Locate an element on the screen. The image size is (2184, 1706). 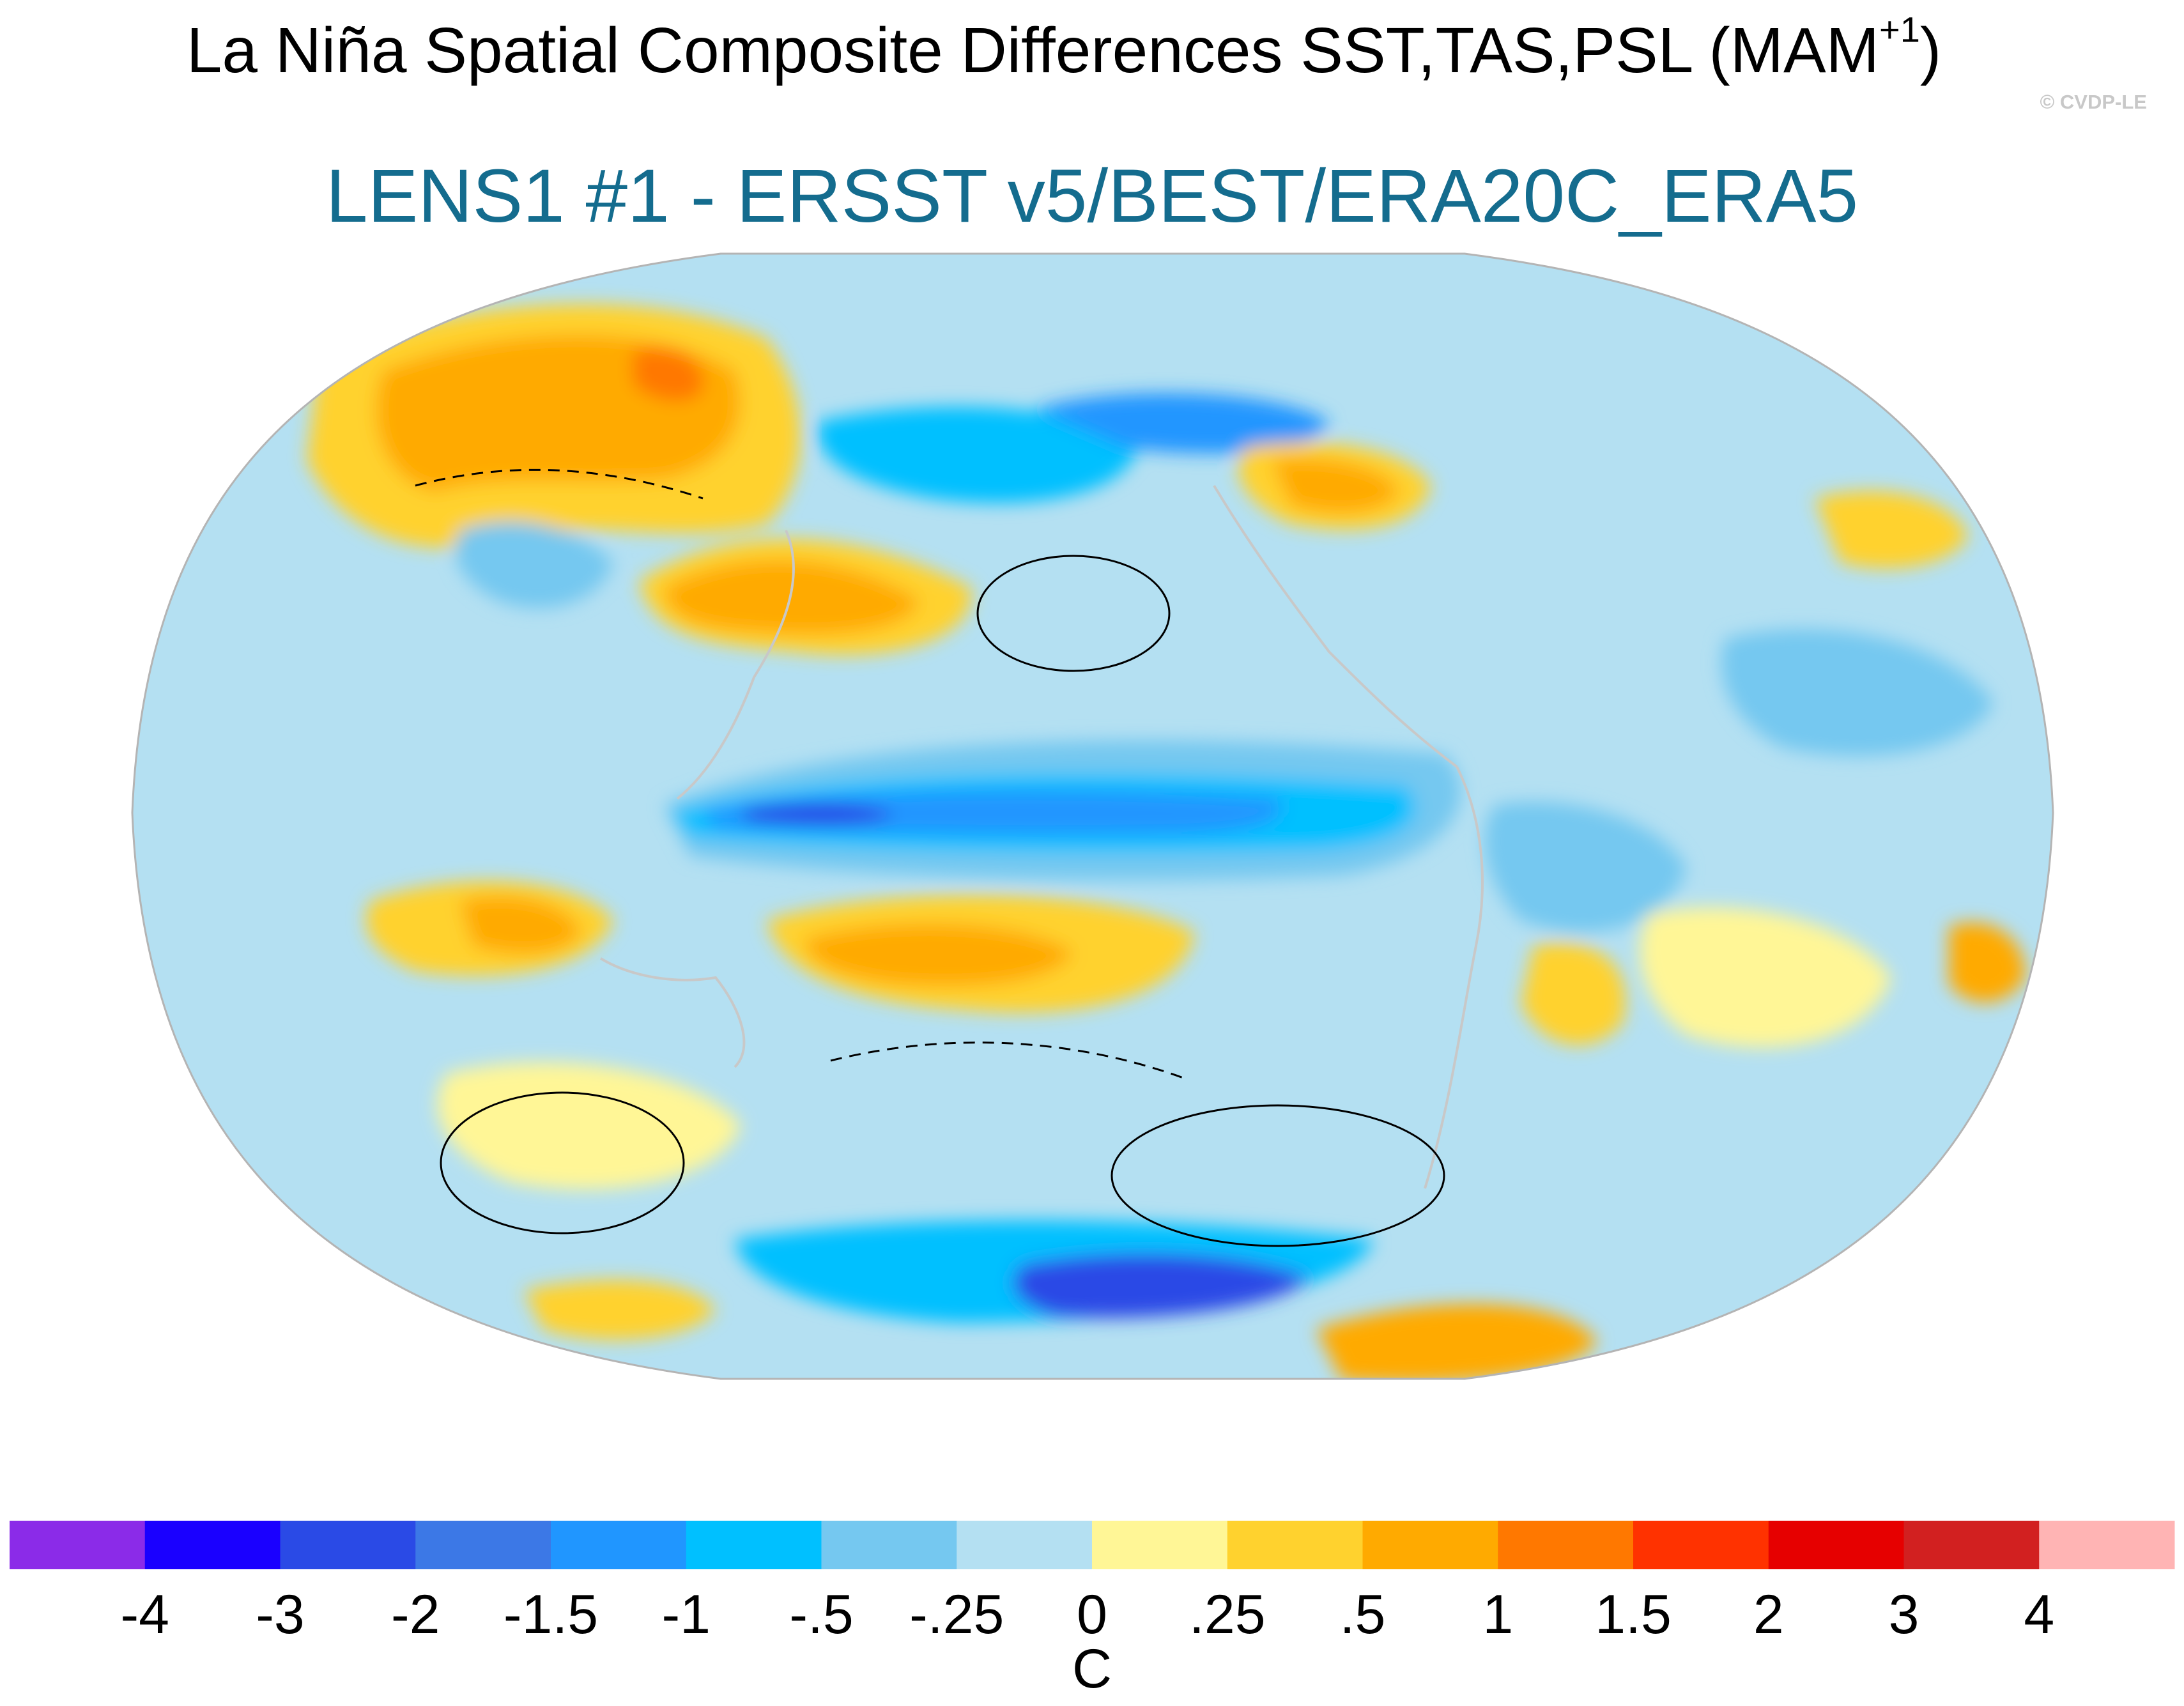
dashed-contour-north is located at coordinates (559, 484).